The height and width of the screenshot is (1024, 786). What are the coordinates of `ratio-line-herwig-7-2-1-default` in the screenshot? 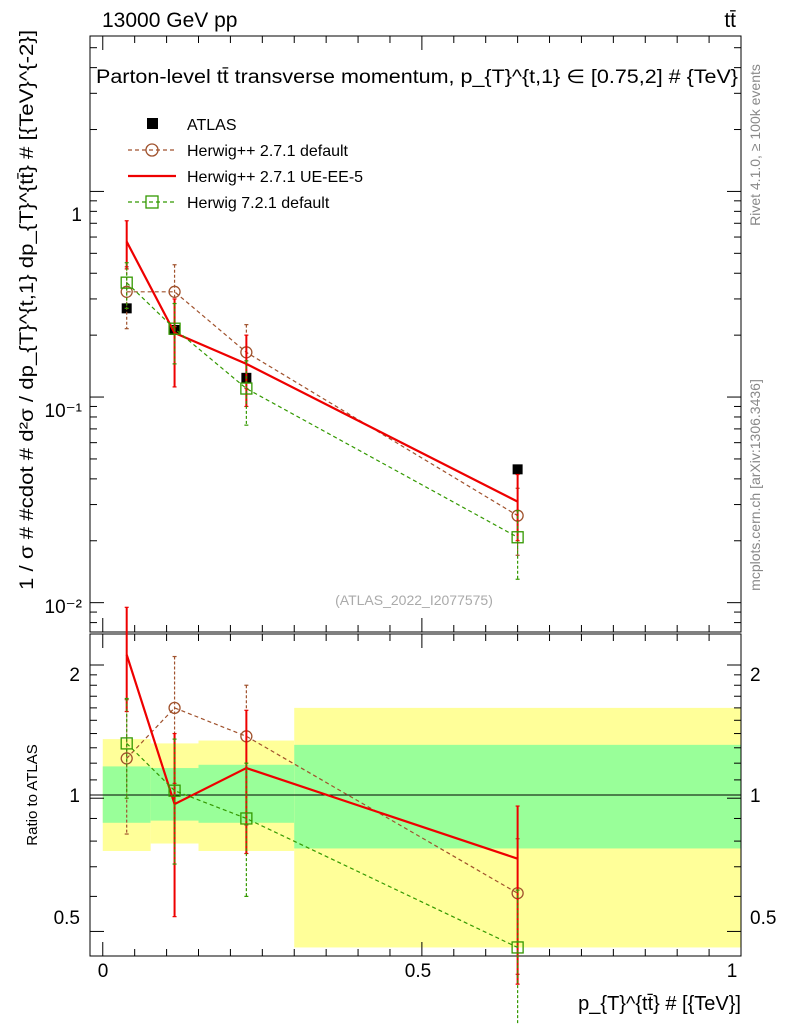 It's located at (322, 845).